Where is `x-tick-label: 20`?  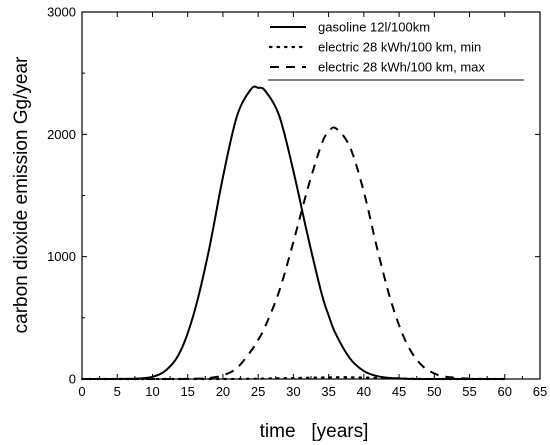 x-tick-label: 20 is located at coordinates (223, 391).